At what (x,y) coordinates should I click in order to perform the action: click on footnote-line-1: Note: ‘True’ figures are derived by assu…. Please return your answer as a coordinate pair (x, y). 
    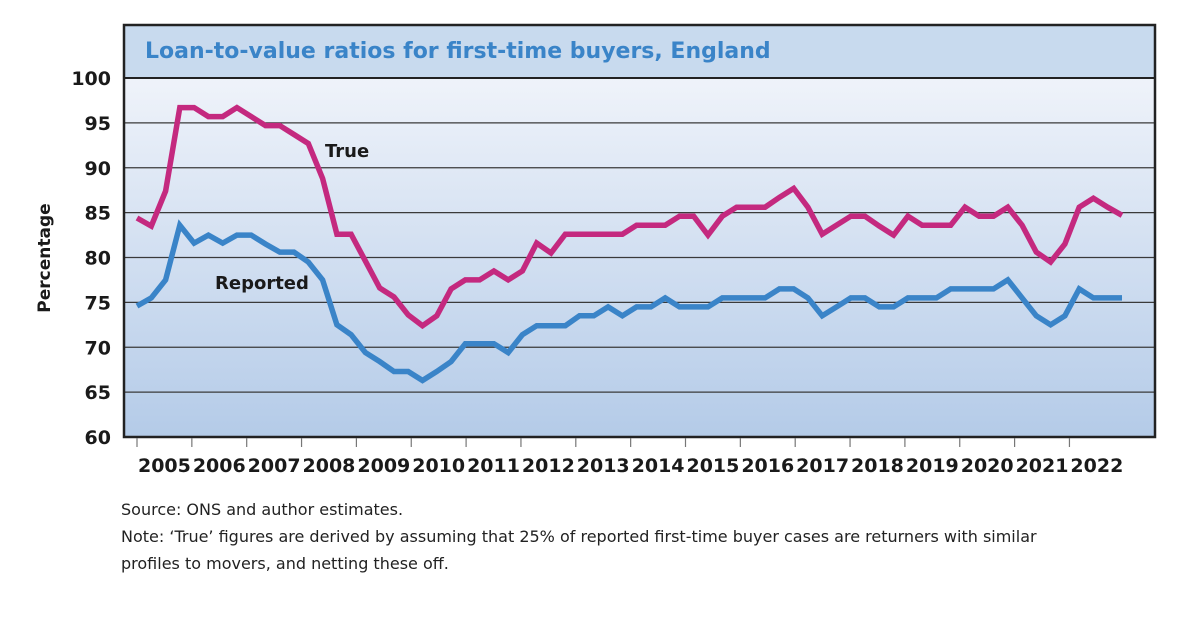
    Looking at the image, I should click on (579, 536).